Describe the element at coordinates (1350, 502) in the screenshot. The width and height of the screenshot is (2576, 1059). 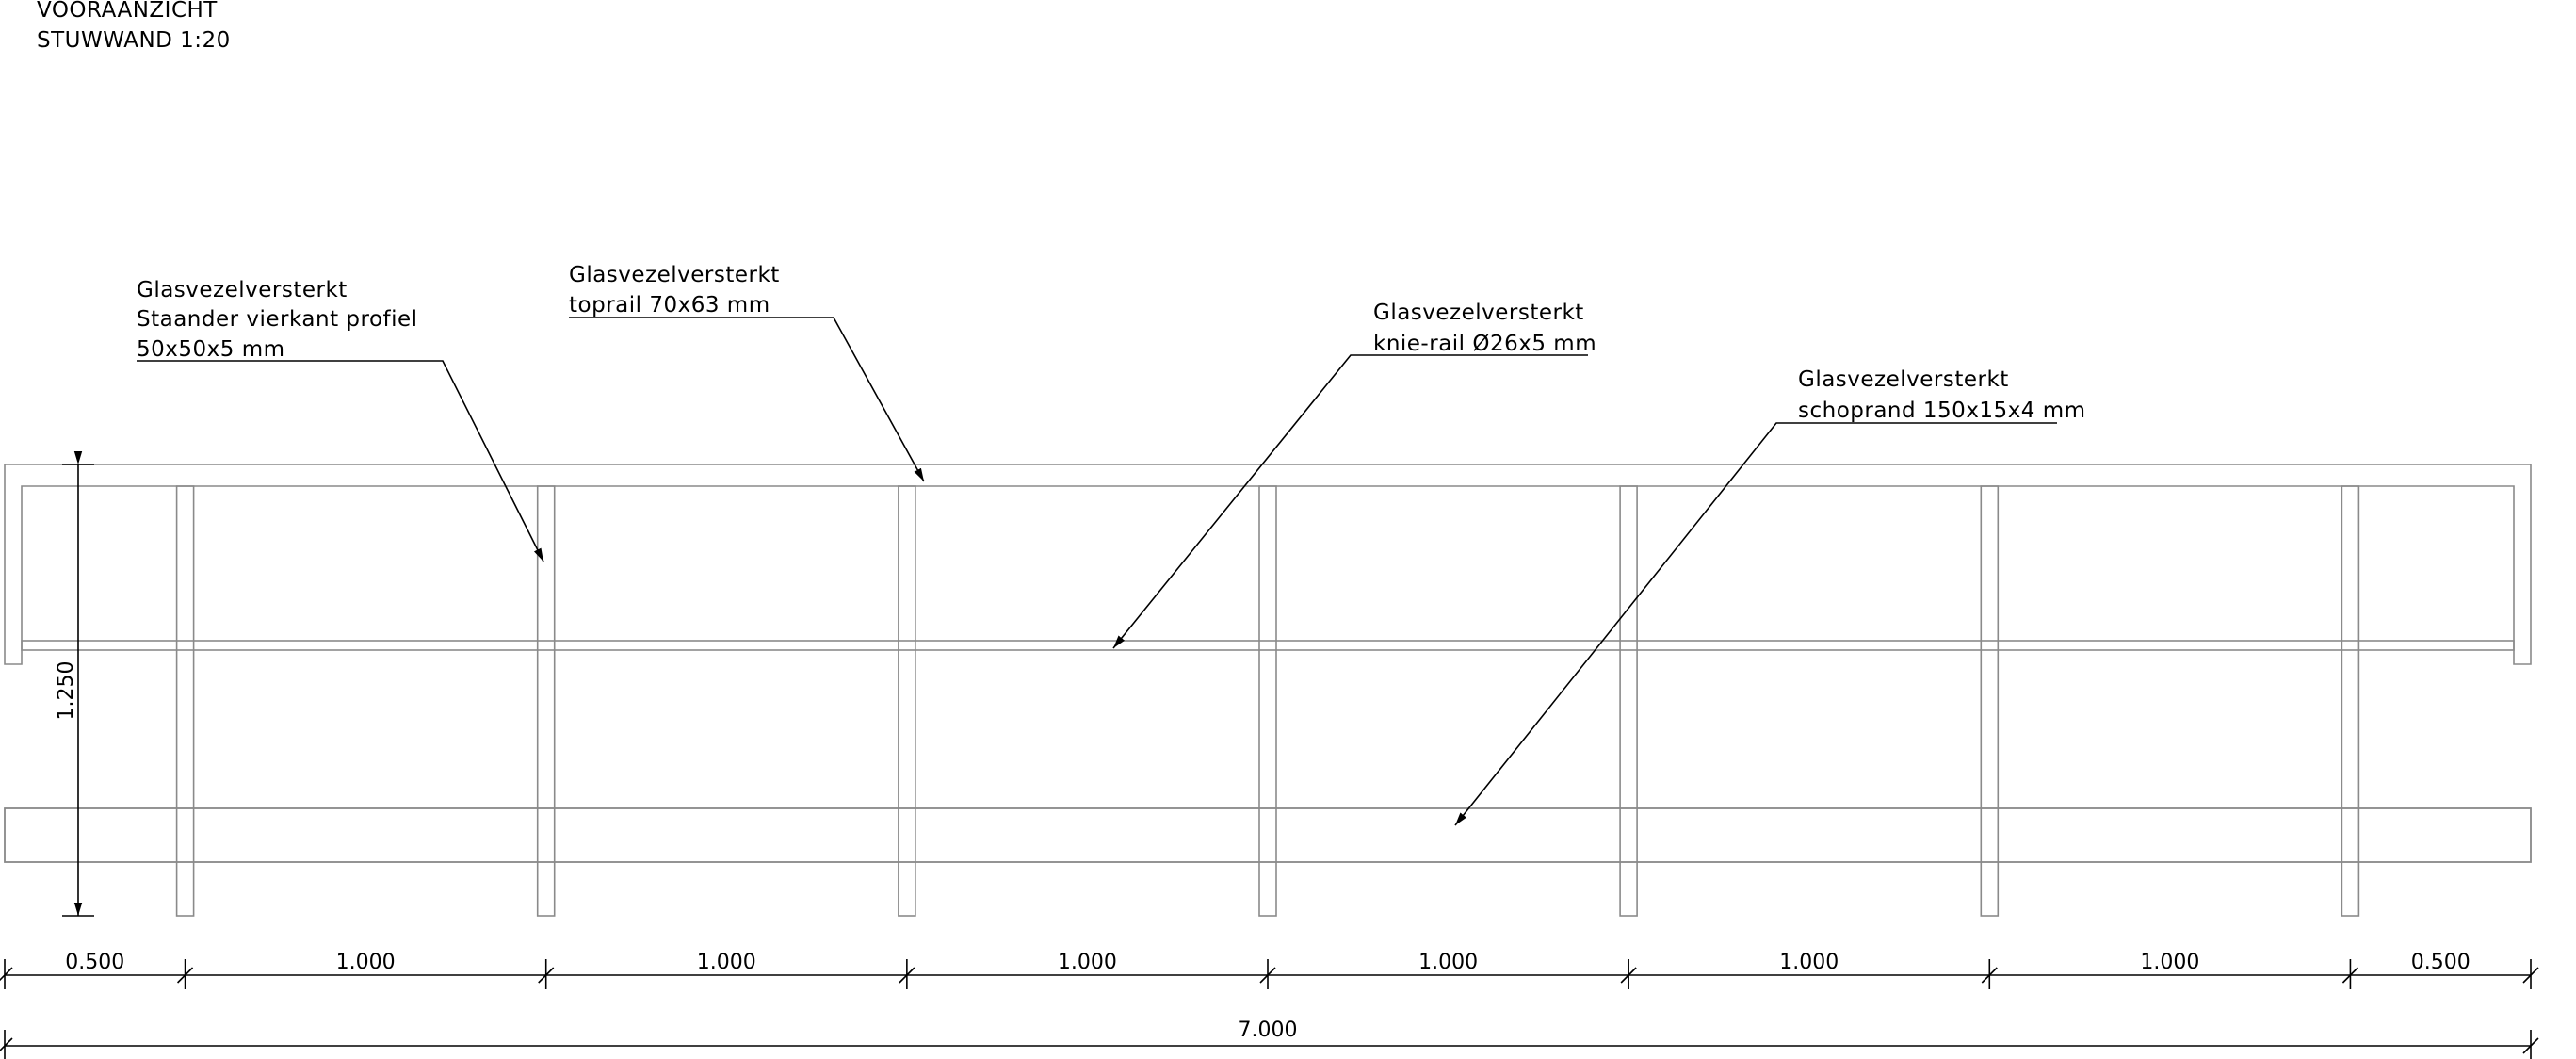
I see `kneerail-leader` at that location.